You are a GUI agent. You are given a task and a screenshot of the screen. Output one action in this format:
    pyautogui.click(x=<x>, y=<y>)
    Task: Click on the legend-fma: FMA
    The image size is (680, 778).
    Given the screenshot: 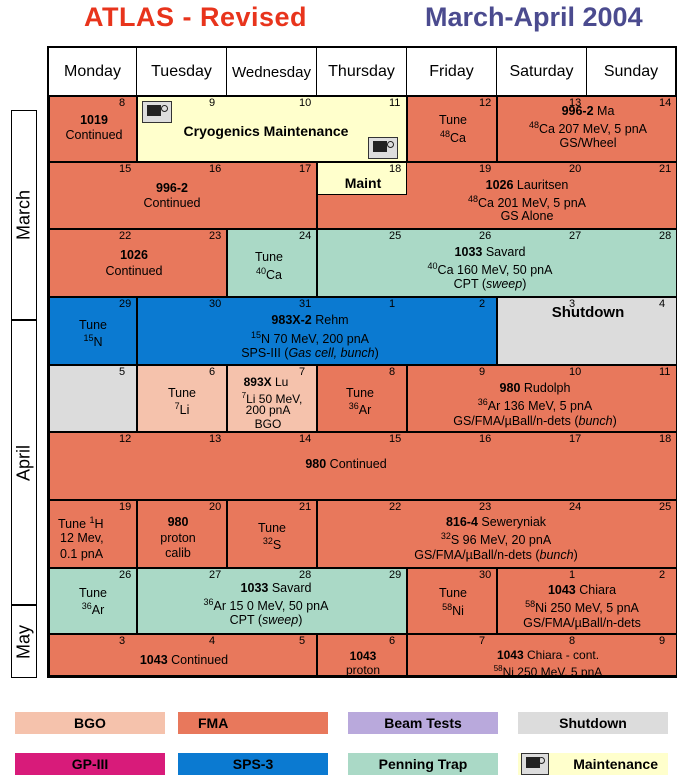 What is the action you would take?
    pyautogui.click(x=253, y=723)
    